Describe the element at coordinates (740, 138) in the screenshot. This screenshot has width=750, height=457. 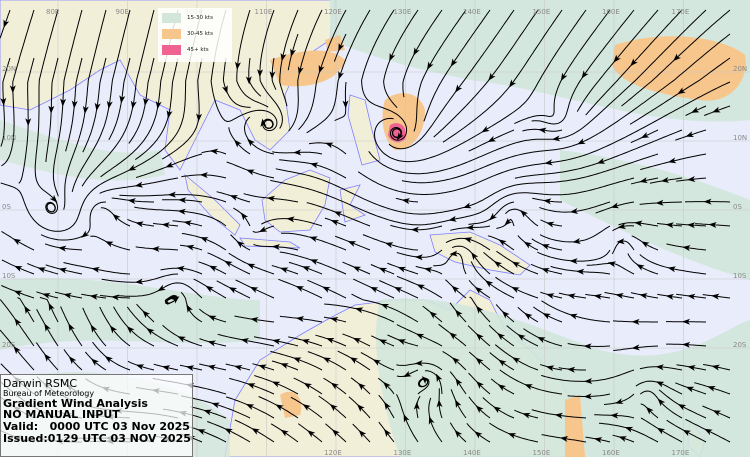
I see `lat-label-right: 10N` at that location.